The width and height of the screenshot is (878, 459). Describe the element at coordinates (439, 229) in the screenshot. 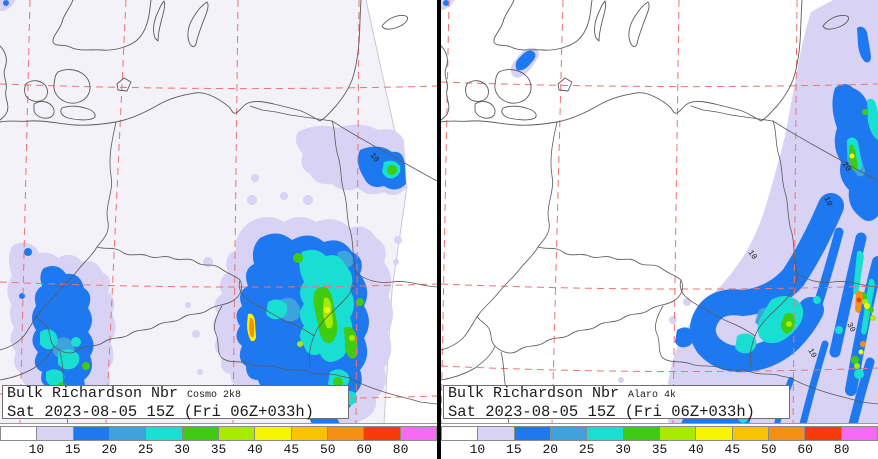

I see `panel-divider` at that location.